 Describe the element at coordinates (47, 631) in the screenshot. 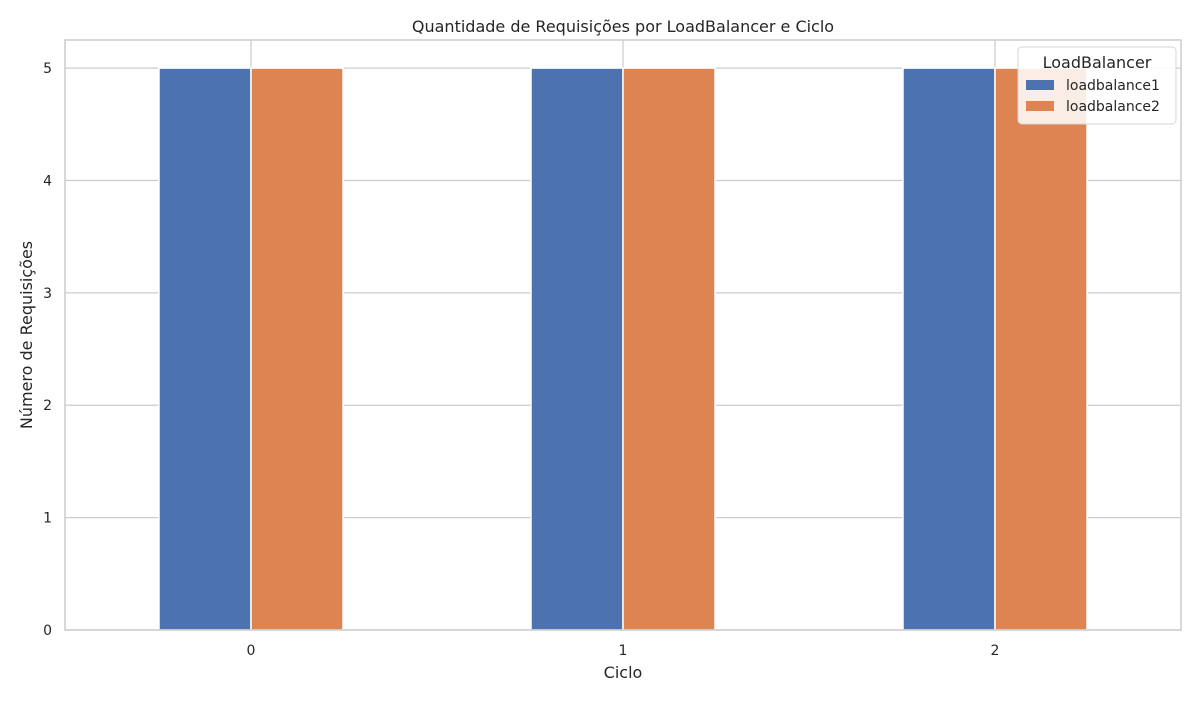

I see `y-tick-label: 0` at that location.